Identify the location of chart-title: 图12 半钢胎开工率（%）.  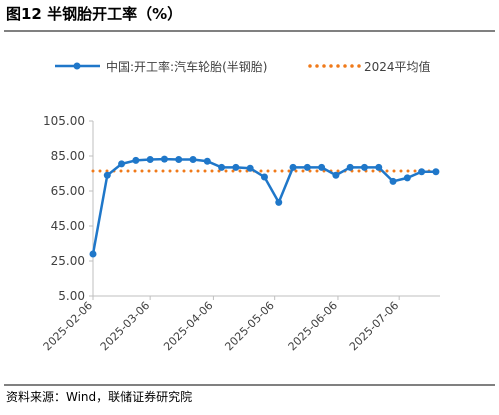
(94, 14).